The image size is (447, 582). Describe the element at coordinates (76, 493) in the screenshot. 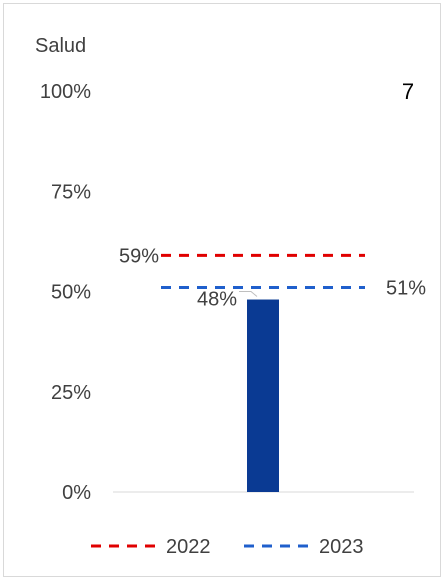

I see `y-tick-label: 0%` at that location.